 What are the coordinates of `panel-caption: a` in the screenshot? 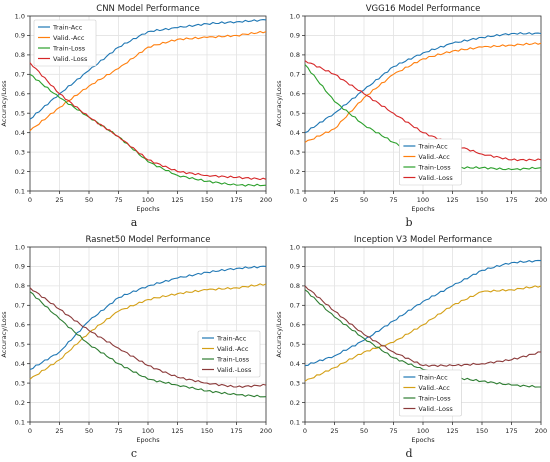 It's located at (134, 222).